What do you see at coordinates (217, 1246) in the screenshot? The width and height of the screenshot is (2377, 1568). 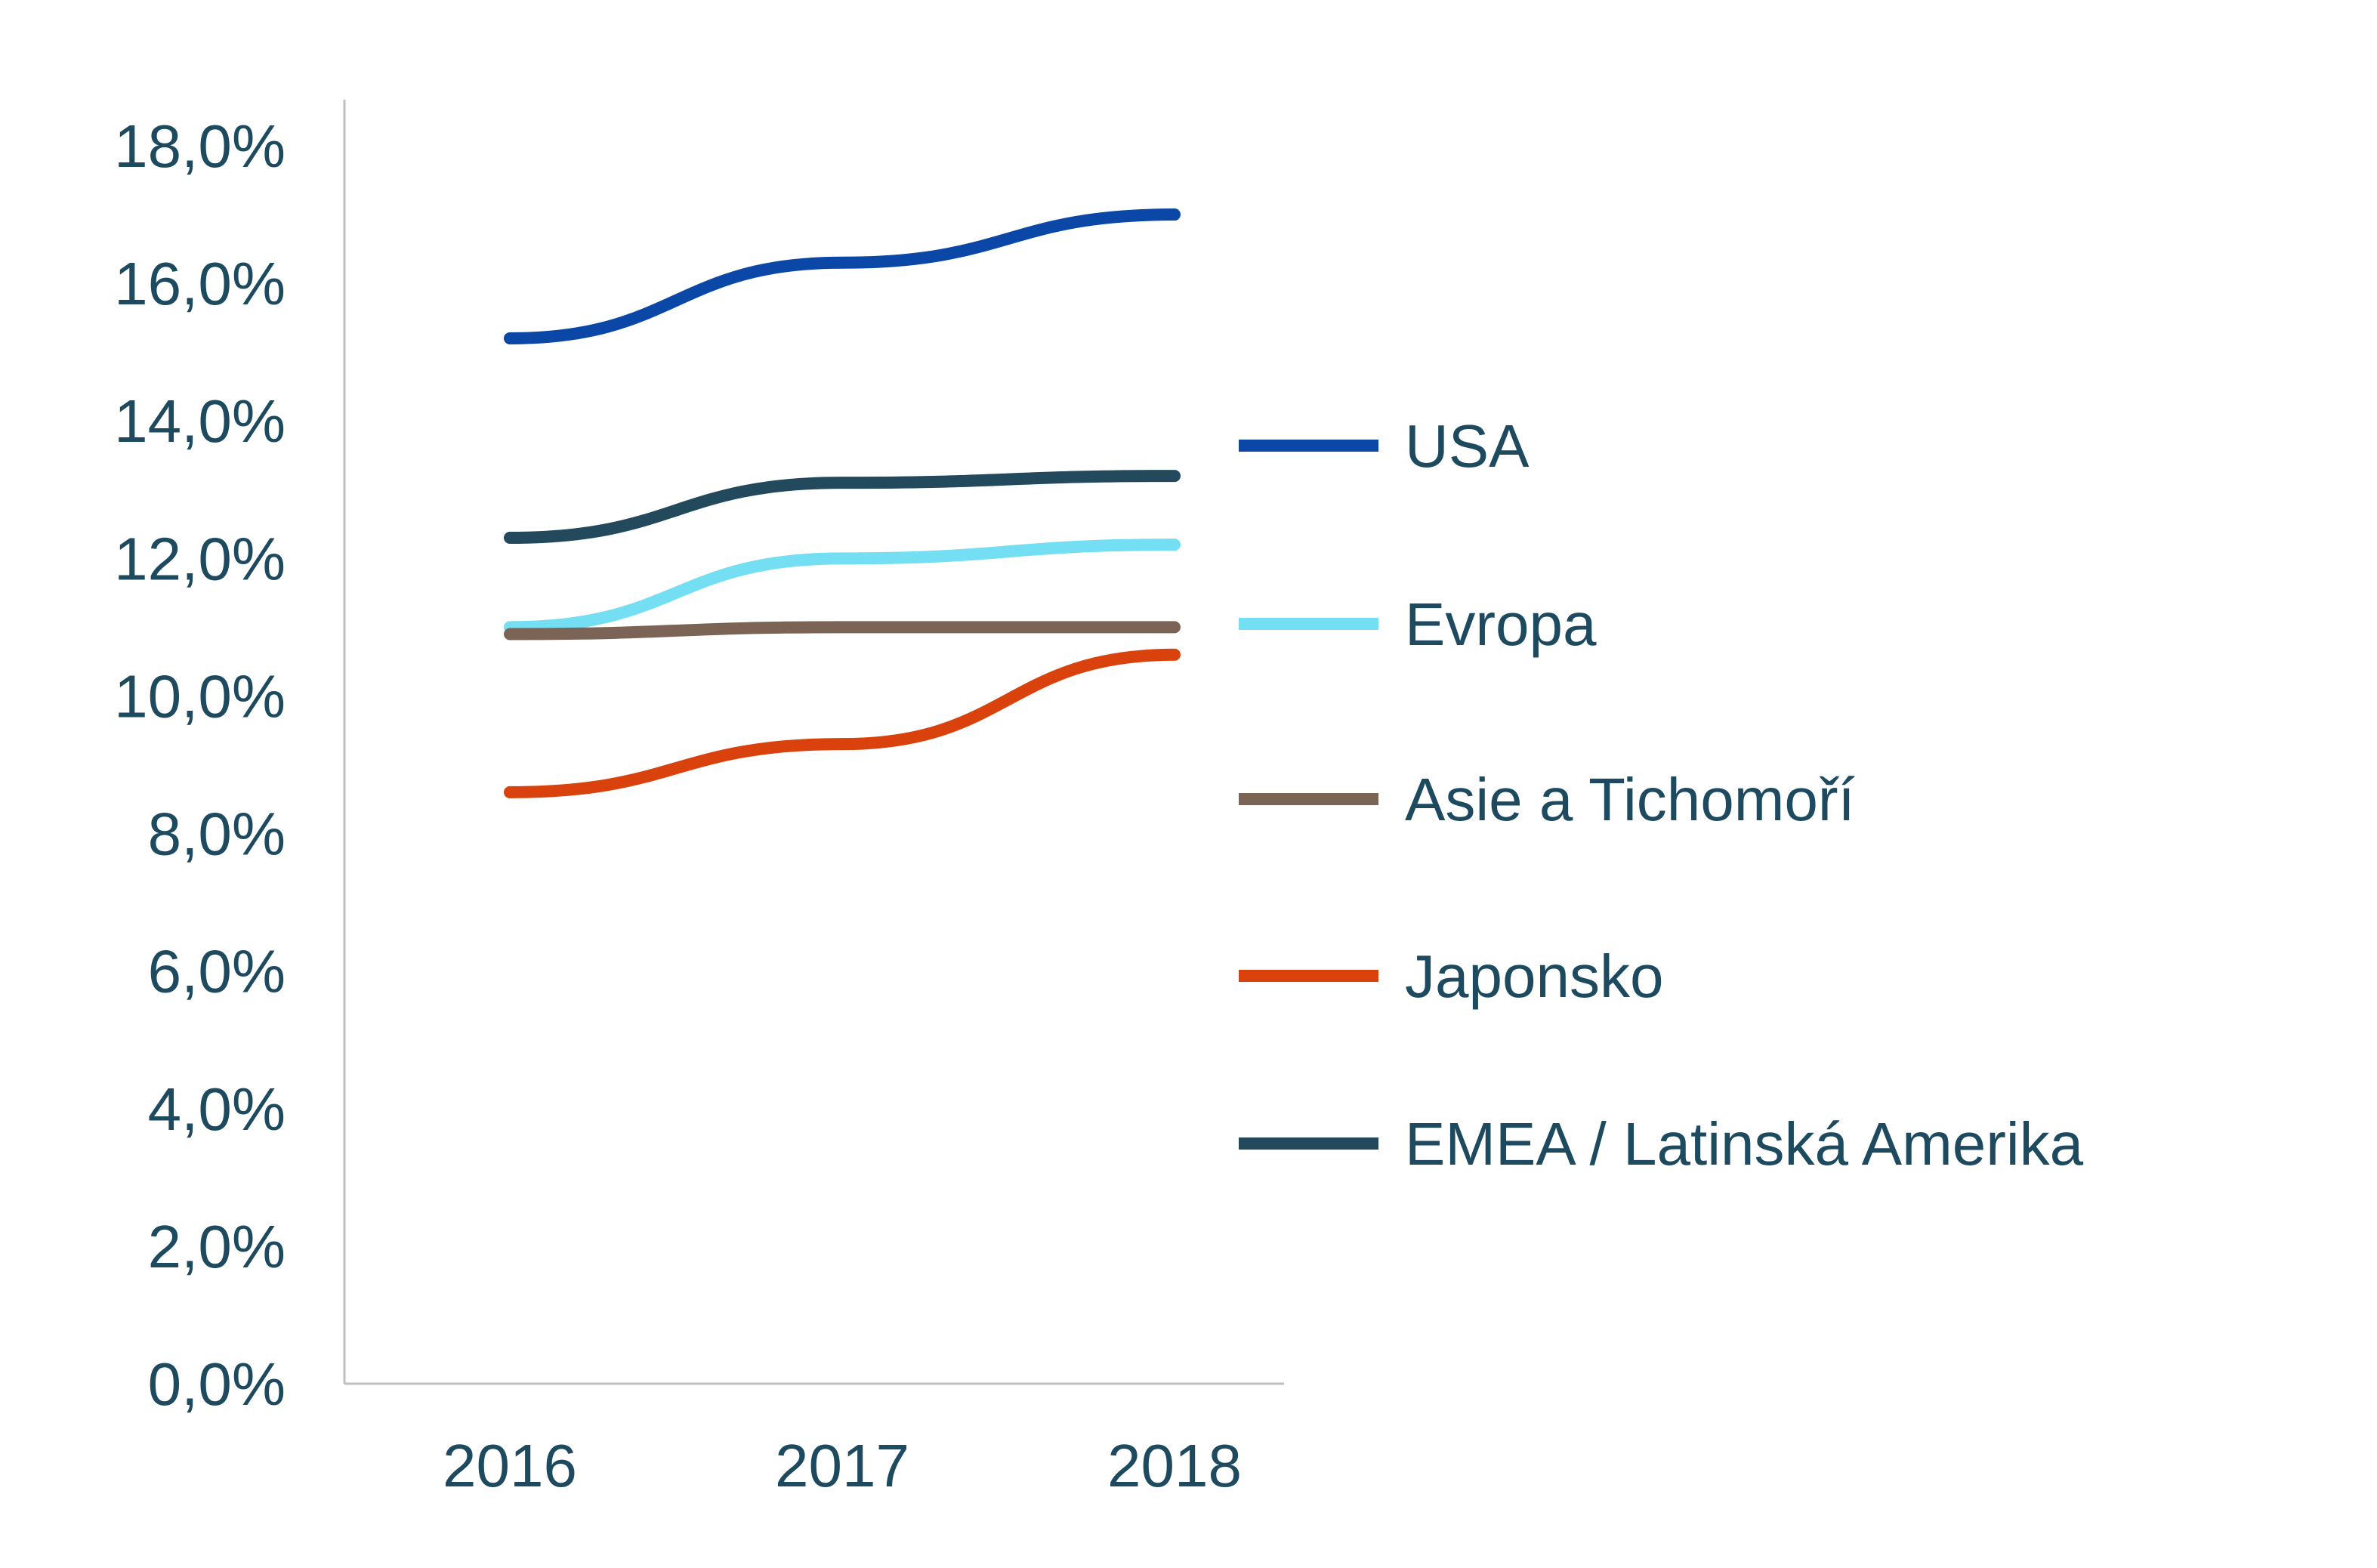 I see `y-tick-label: 2,0%` at bounding box center [217, 1246].